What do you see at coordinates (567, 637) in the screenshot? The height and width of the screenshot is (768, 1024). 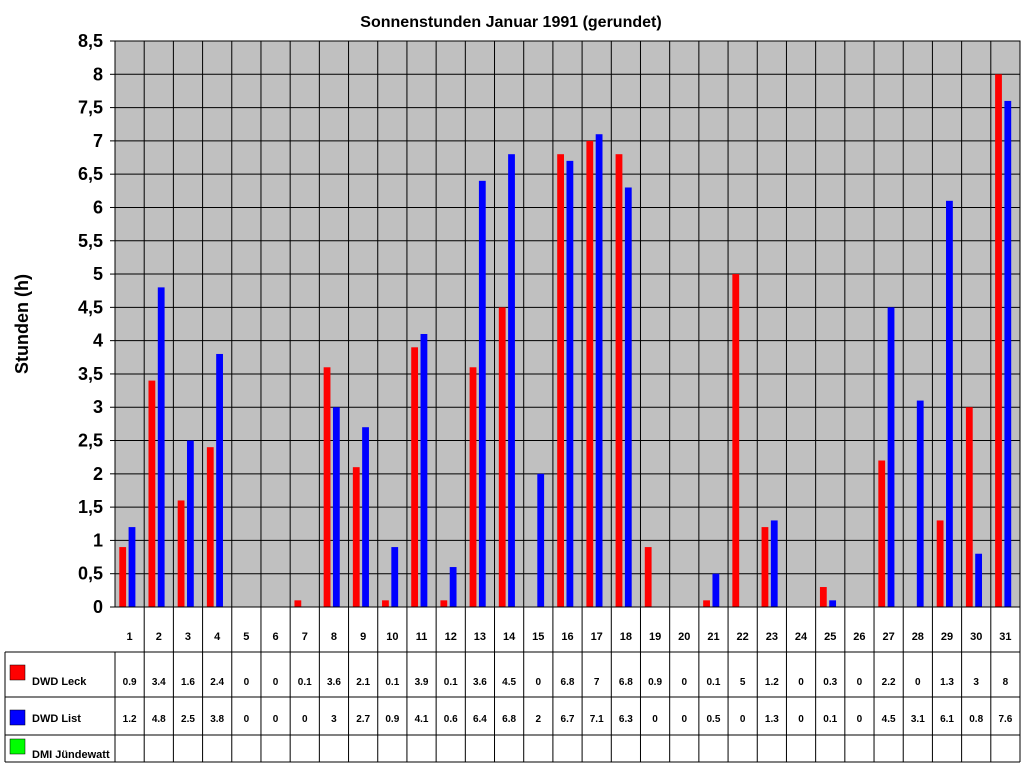 I see `x-tick-label: 16` at bounding box center [567, 637].